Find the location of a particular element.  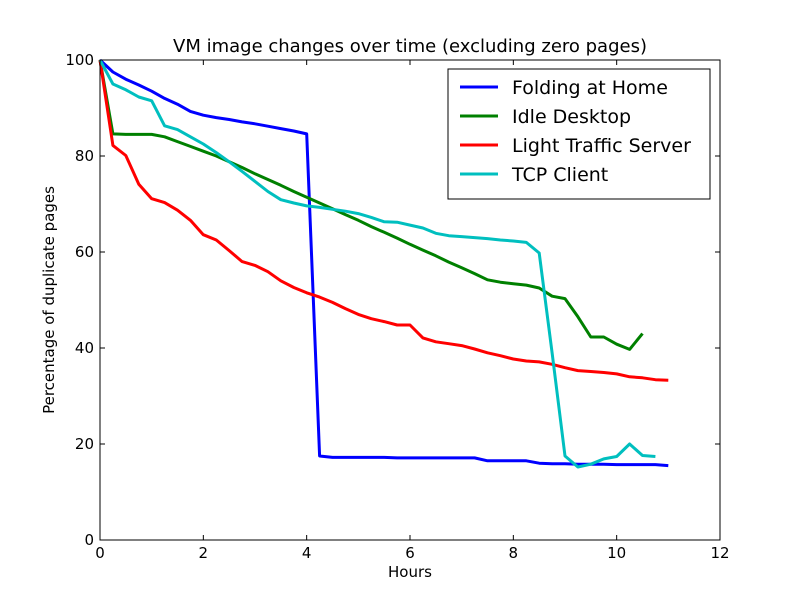

x-tick-label: 10 is located at coordinates (616, 553).